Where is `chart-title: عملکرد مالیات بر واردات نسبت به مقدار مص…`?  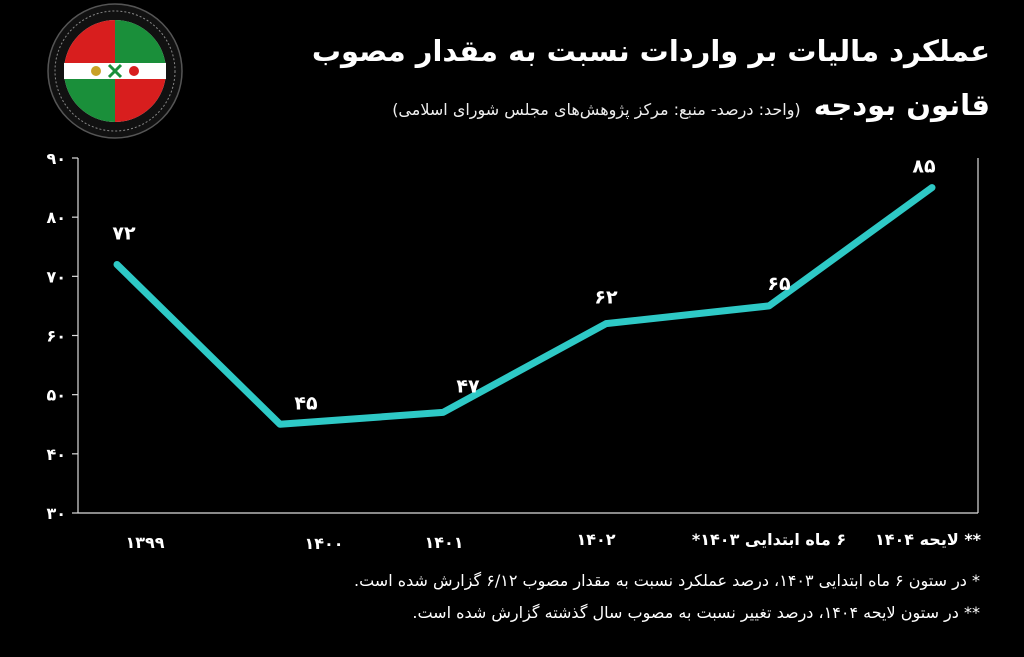 chart-title: عملکرد مالیات بر واردات نسبت به مقدار مص… is located at coordinates (650, 51).